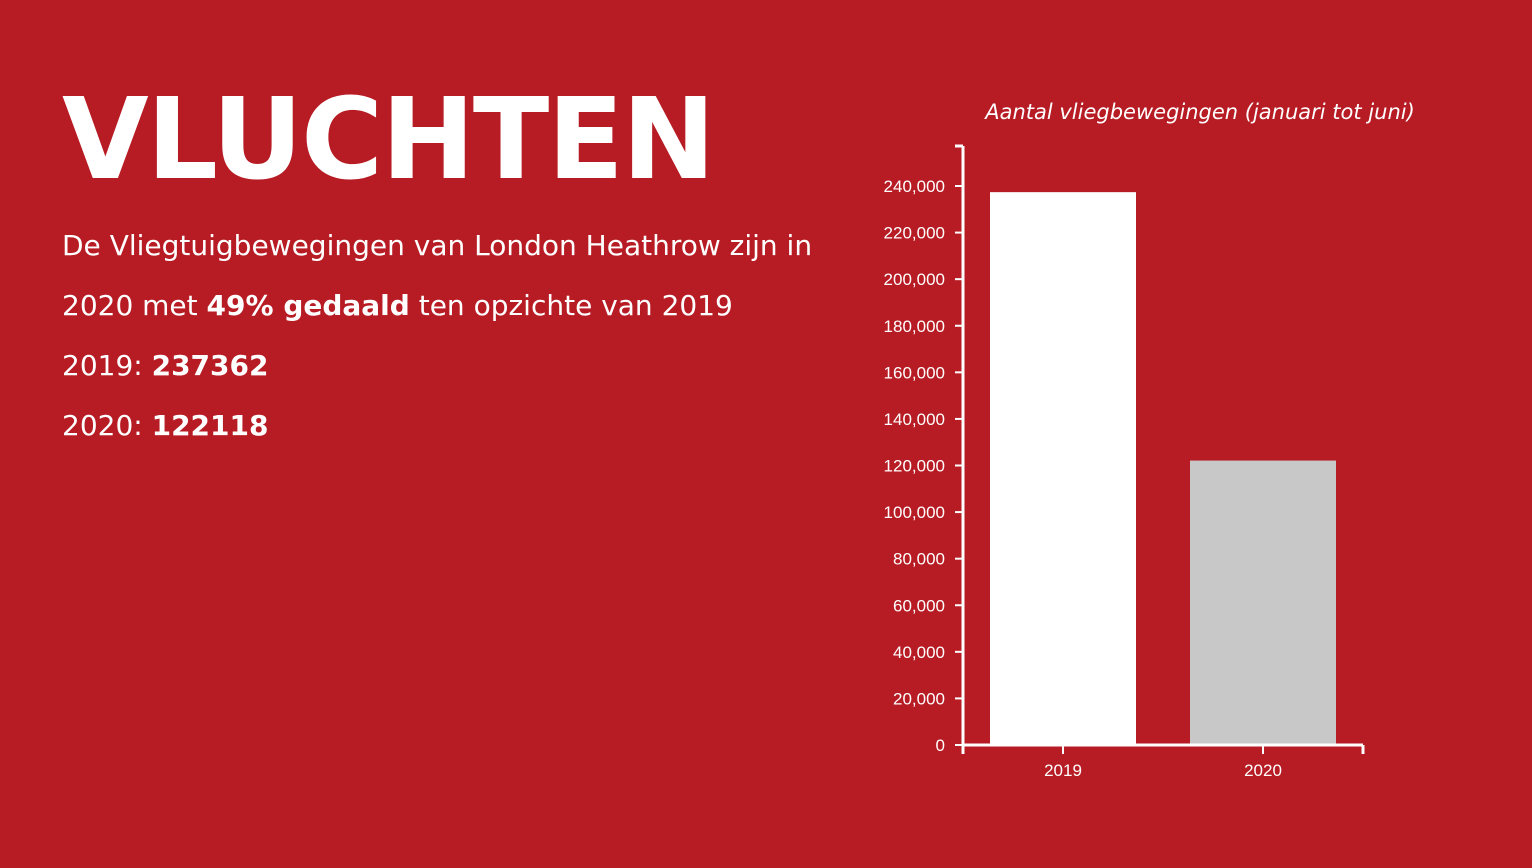  I want to click on bar-2020, so click(1263, 602).